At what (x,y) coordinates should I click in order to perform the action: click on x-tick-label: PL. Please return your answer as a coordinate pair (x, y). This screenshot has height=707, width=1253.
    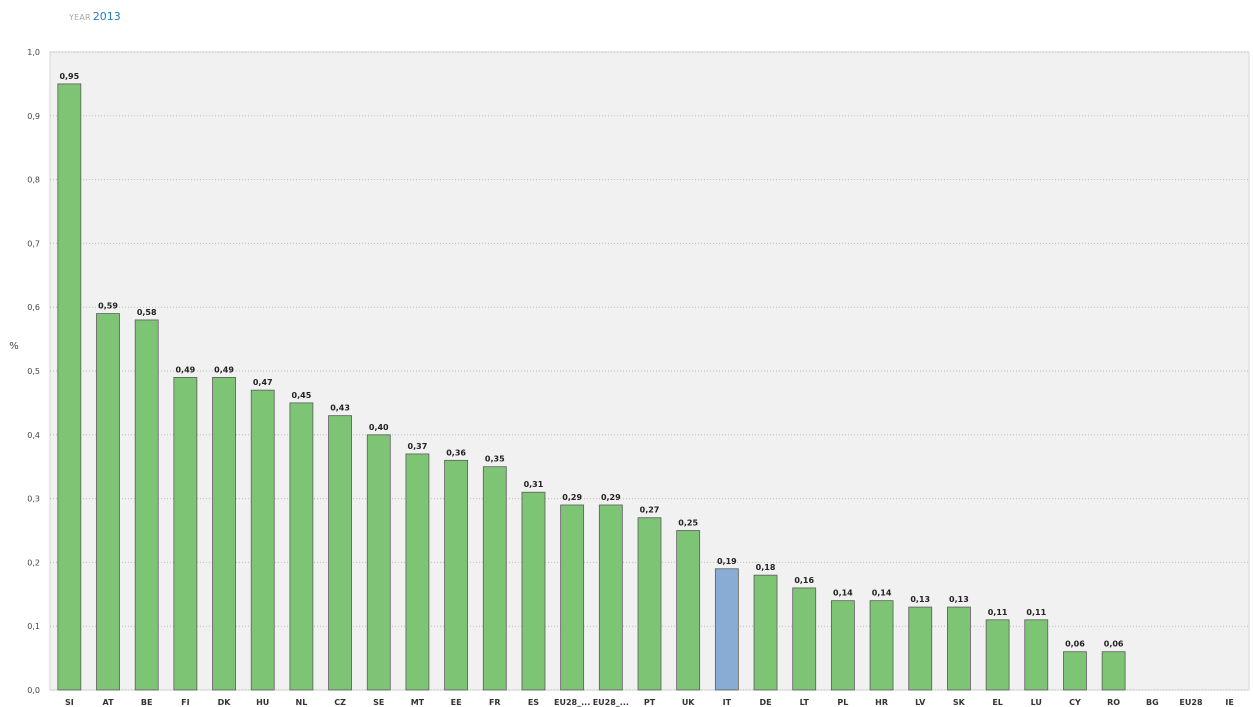
    Looking at the image, I should click on (842, 702).